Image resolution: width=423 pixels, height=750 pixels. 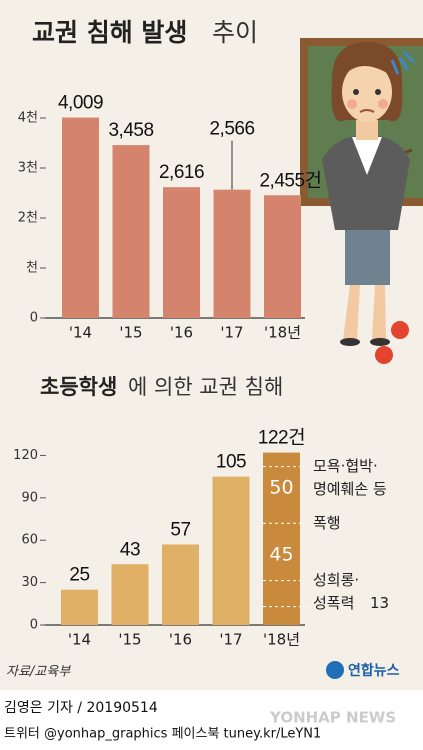 What do you see at coordinates (336, 580) in the screenshot?
I see `segment-label: 성희롱·` at bounding box center [336, 580].